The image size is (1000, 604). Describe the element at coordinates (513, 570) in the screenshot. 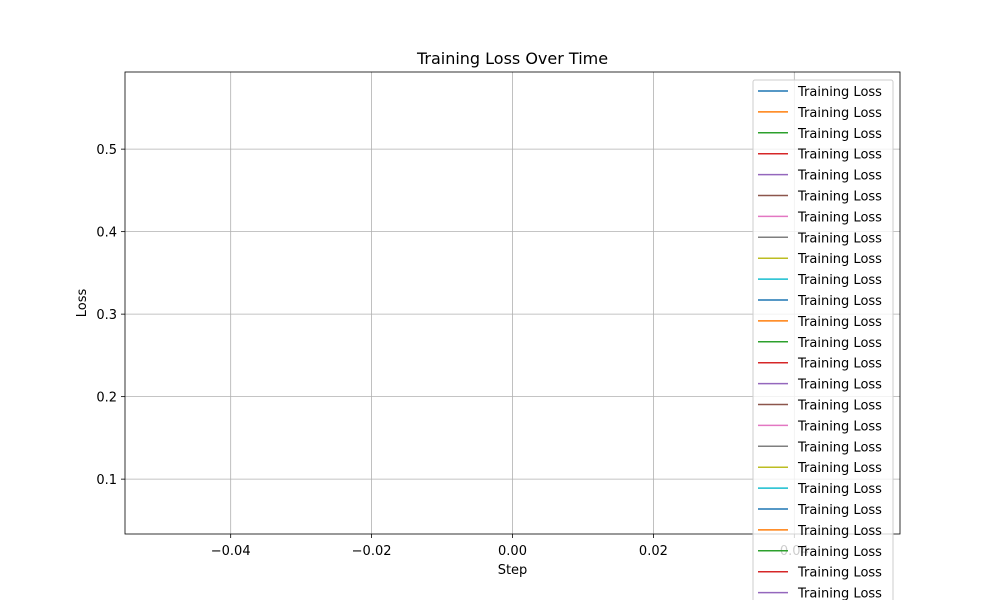

I see `x-axis-label: Step` at that location.